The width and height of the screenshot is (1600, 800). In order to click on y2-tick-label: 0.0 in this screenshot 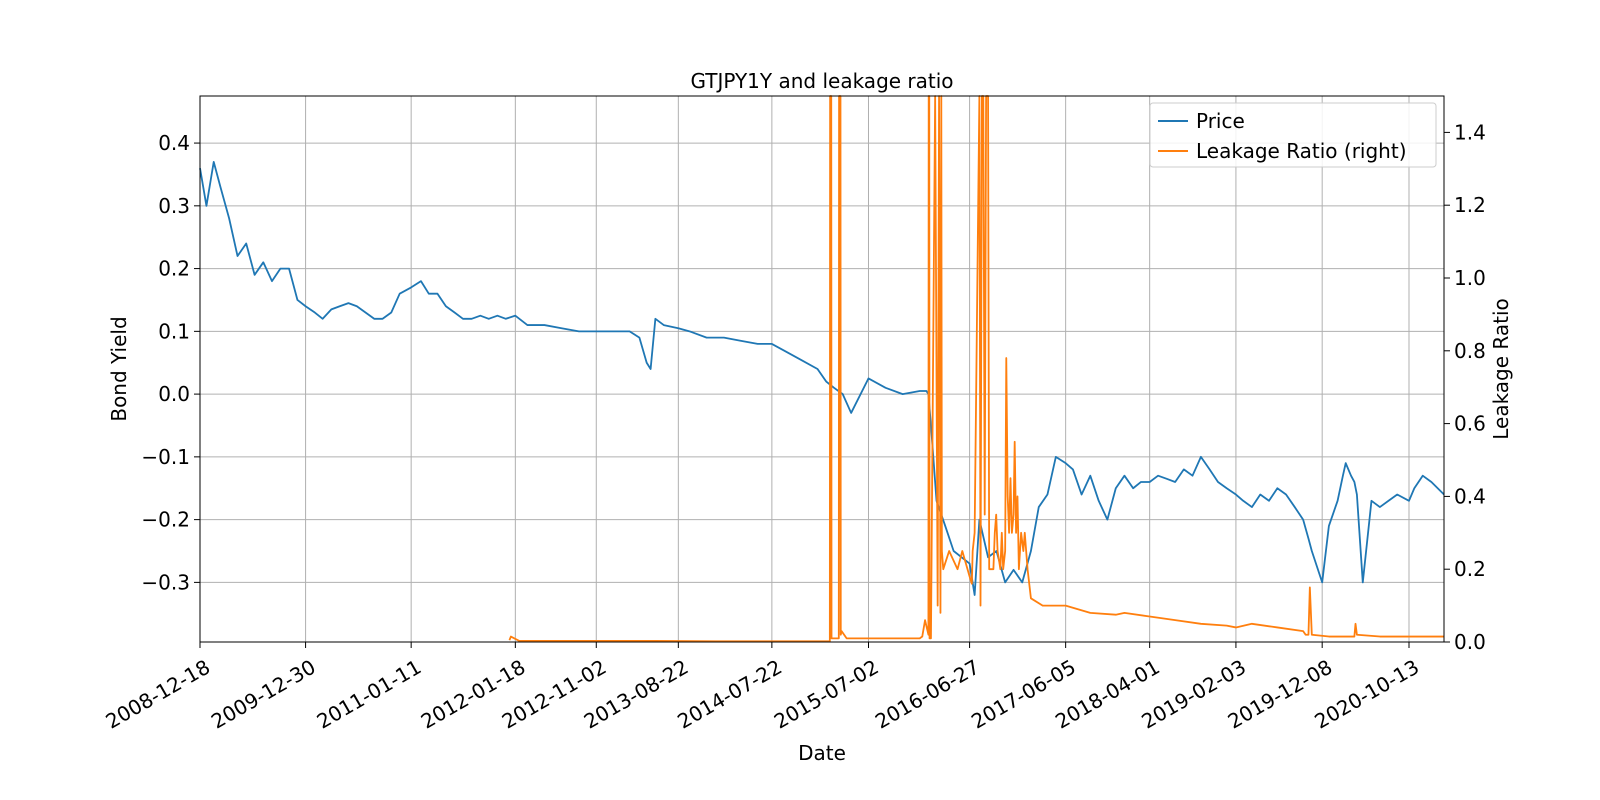, I will do `click(1470, 642)`.